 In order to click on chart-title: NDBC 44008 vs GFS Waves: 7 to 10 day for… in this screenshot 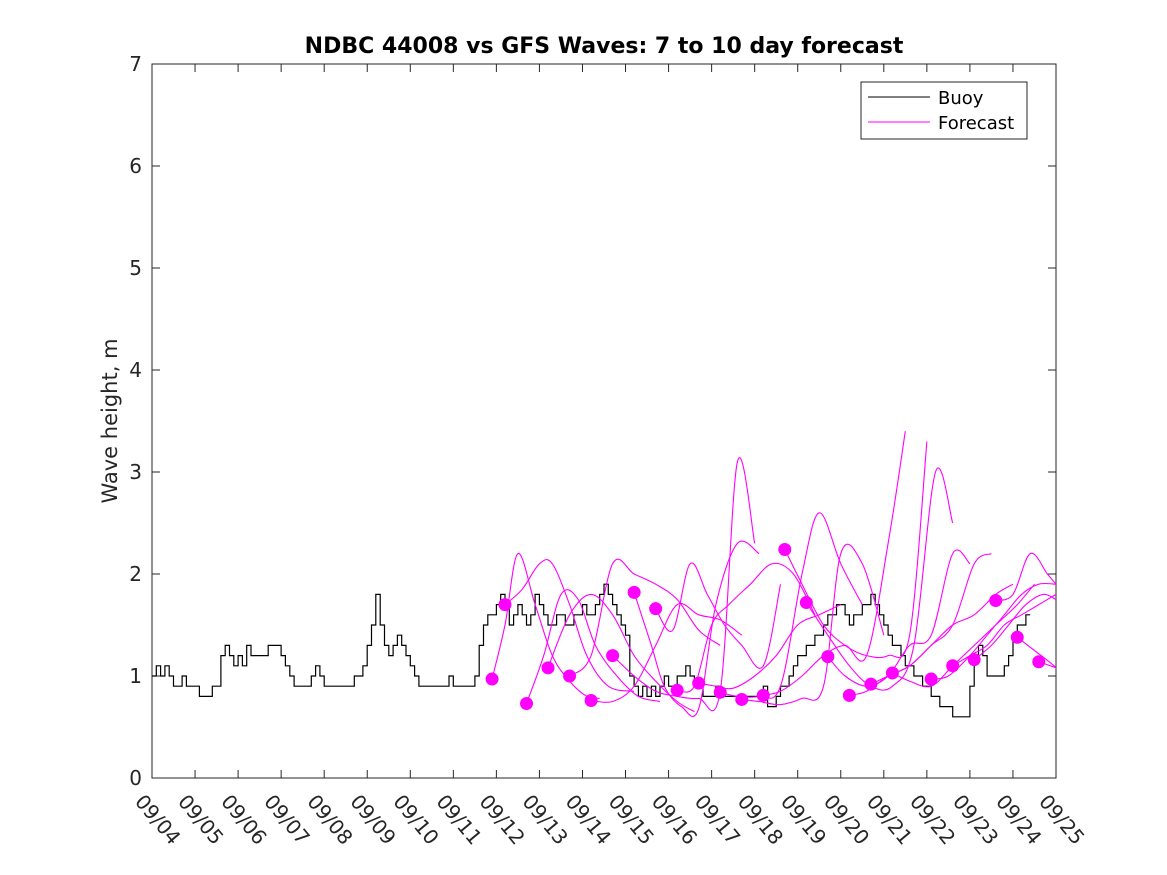, I will do `click(604, 46)`.